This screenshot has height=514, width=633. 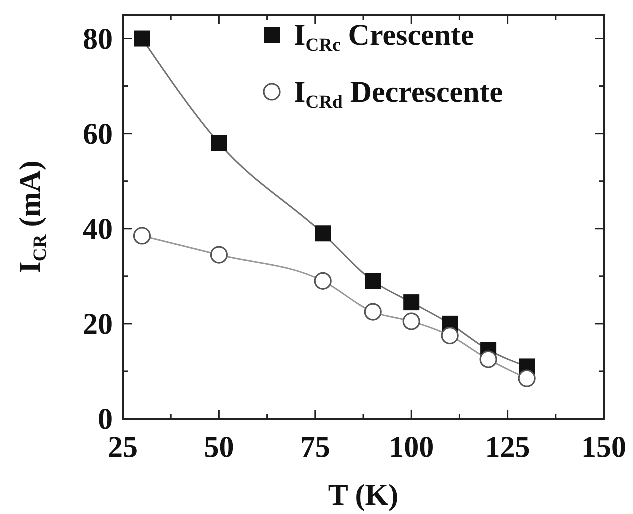 I want to click on legend-label: I$_{CRd}$ Decrescente, so click(x=399, y=94).